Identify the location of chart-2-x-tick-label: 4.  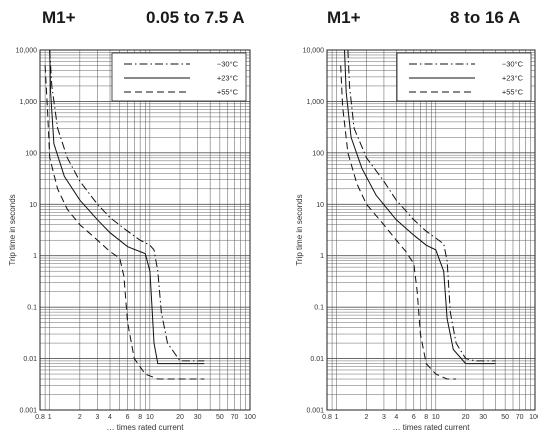
(396, 417).